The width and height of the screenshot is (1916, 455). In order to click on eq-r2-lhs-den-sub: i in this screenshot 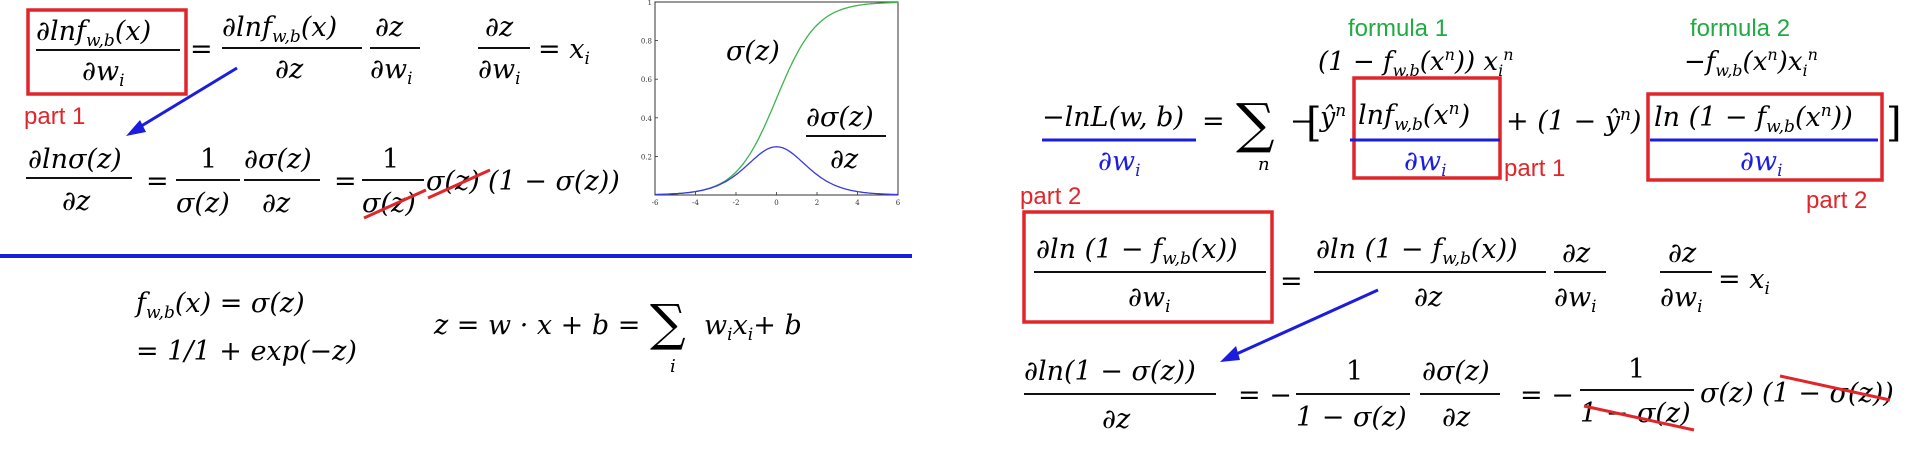, I will do `click(1167, 307)`.